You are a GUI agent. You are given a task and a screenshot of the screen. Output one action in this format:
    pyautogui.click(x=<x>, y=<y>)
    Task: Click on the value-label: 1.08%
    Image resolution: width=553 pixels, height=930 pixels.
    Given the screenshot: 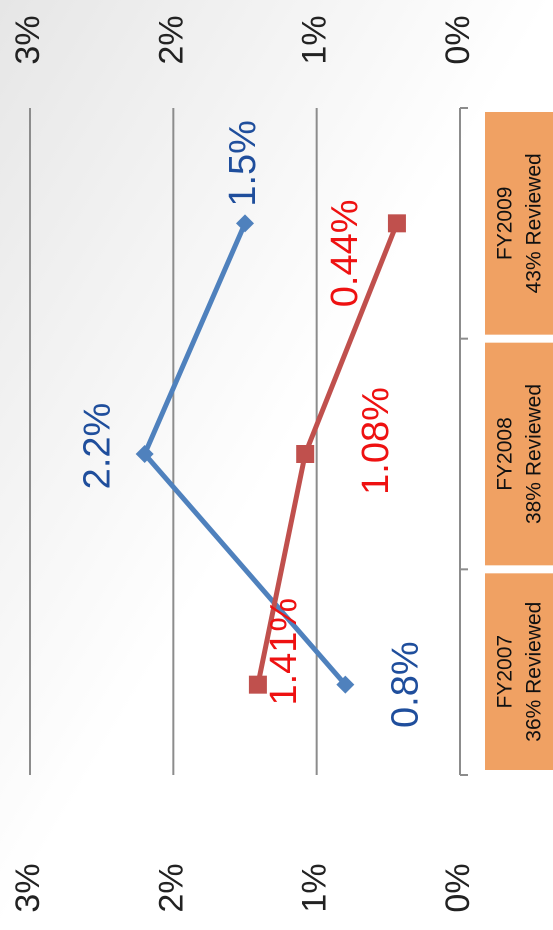 What is the action you would take?
    pyautogui.click(x=376, y=441)
    